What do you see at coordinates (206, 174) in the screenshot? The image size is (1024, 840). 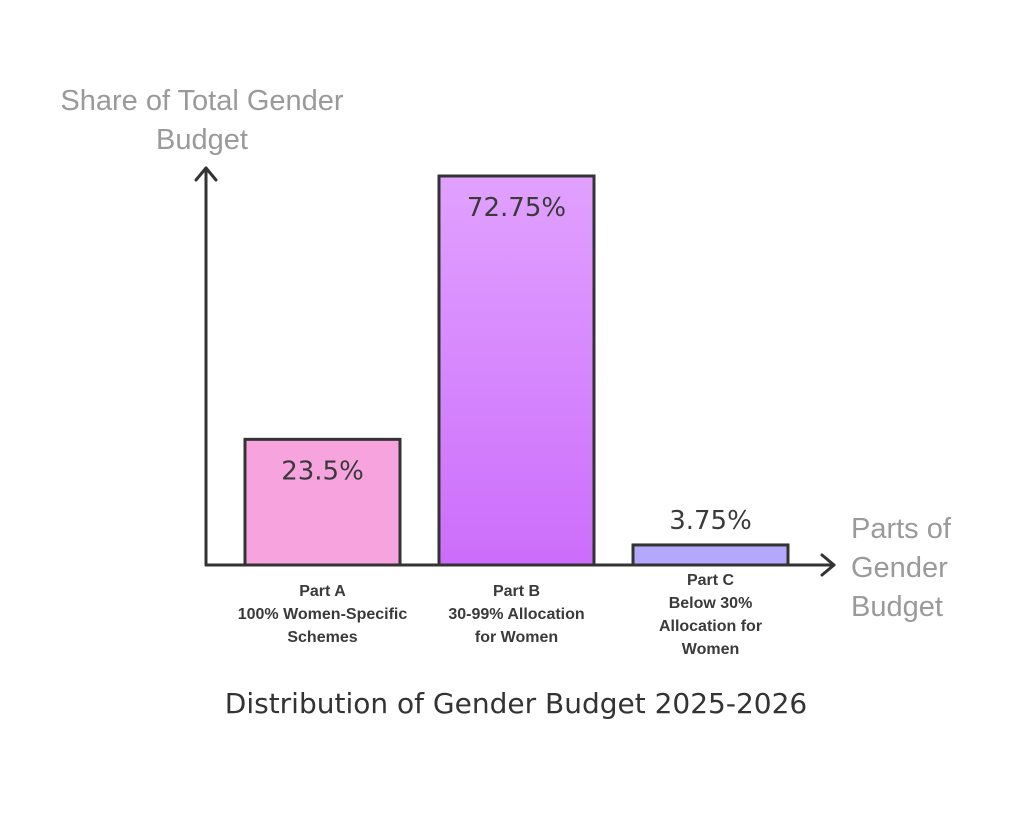 I see `y-axis-arrow` at bounding box center [206, 174].